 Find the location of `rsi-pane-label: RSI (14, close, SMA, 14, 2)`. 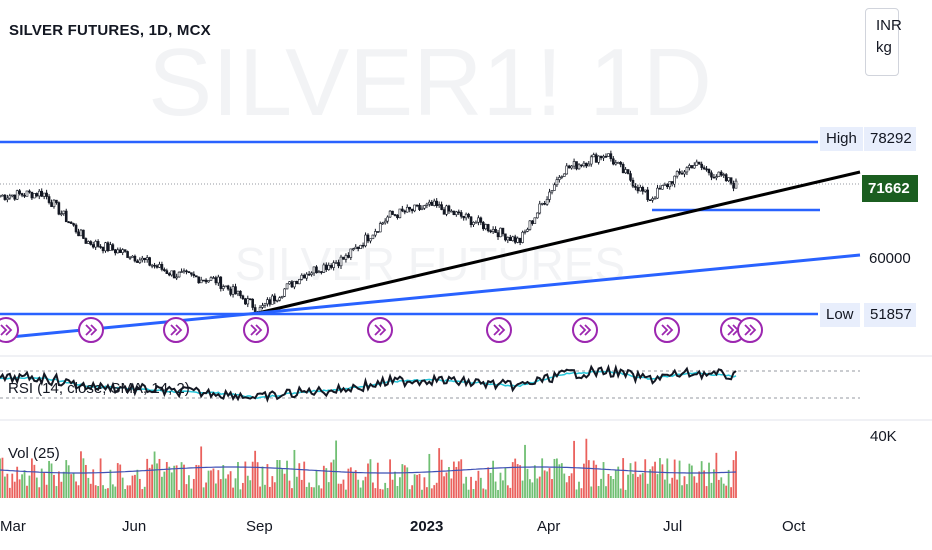

rsi-pane-label: RSI (14, close, SMA, 14, 2) is located at coordinates (99, 388).